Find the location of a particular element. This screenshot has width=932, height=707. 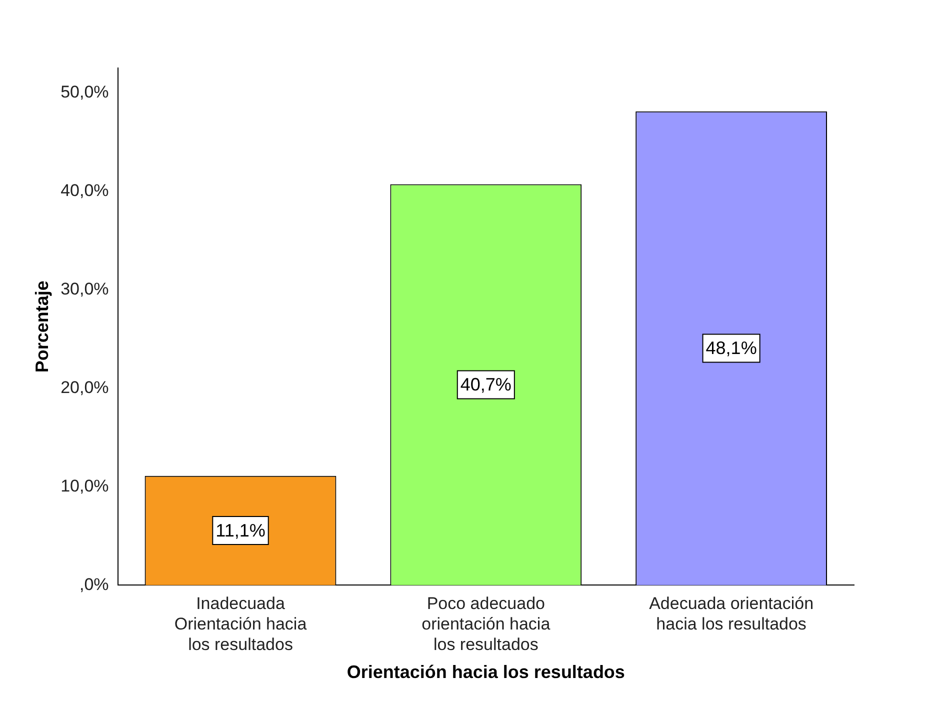

x-axis-title: Orientación hacia los resultados is located at coordinates (485, 672).